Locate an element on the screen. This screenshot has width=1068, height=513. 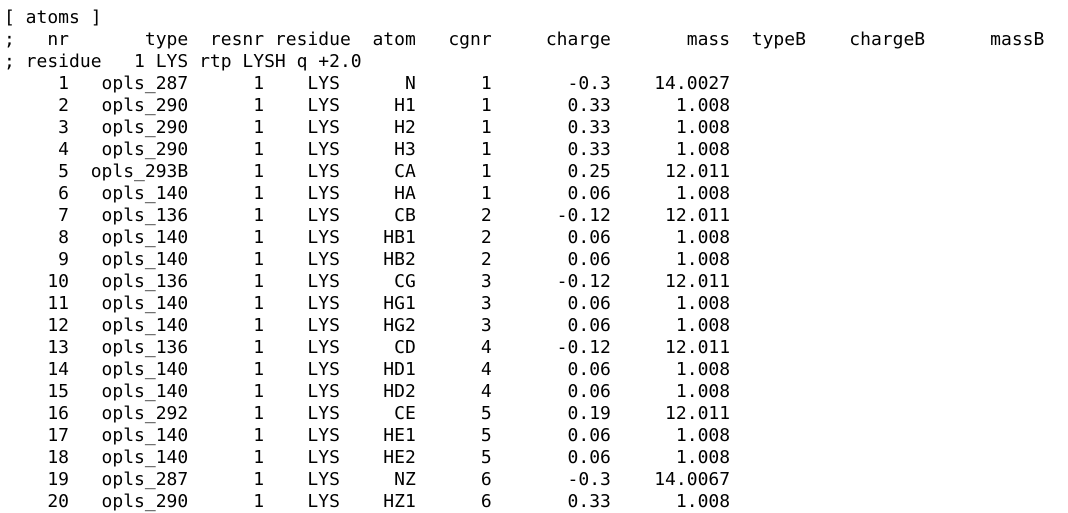
atom-row: 15 opls_140 1 LYS HD2 4 0.06 1.008 is located at coordinates (367, 391).